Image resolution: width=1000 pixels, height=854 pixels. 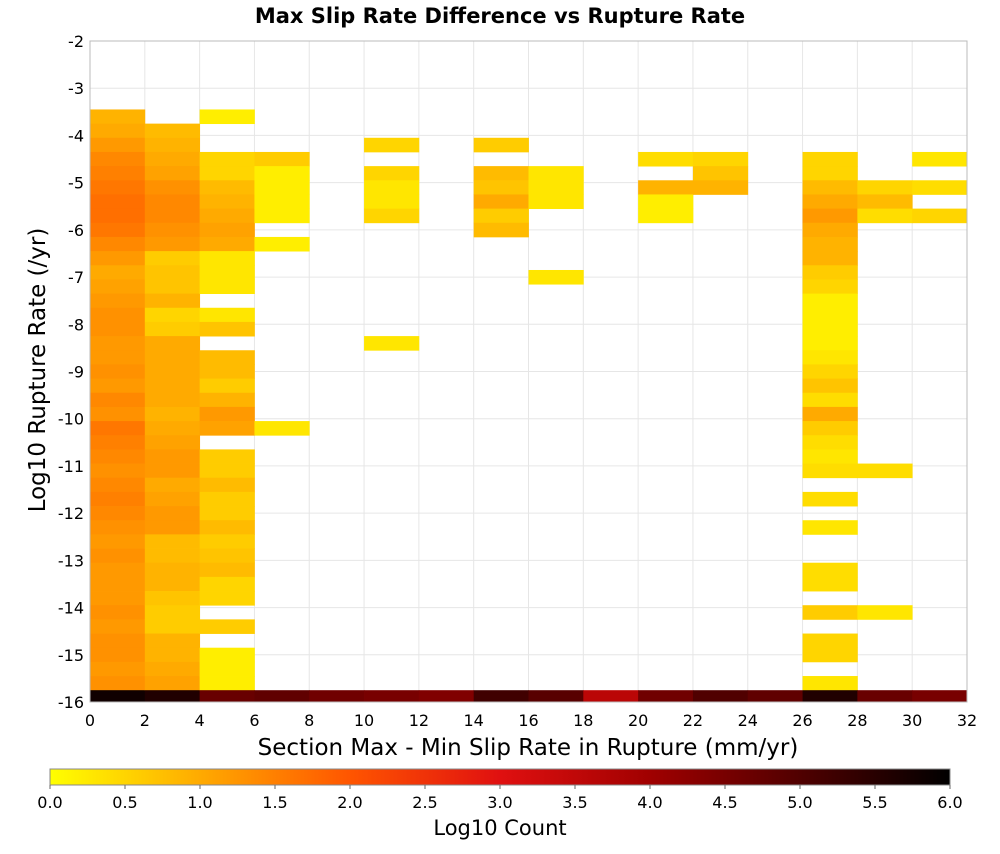 I want to click on x-tick-label: 16, so click(x=528, y=720).